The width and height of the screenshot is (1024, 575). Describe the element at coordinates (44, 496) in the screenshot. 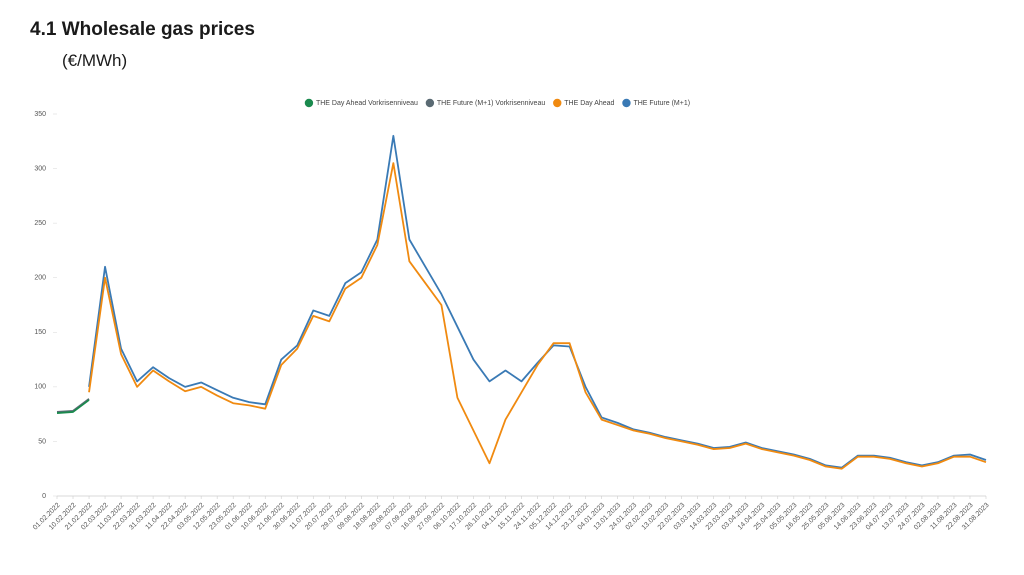

I see `y-tick-label: 0` at that location.